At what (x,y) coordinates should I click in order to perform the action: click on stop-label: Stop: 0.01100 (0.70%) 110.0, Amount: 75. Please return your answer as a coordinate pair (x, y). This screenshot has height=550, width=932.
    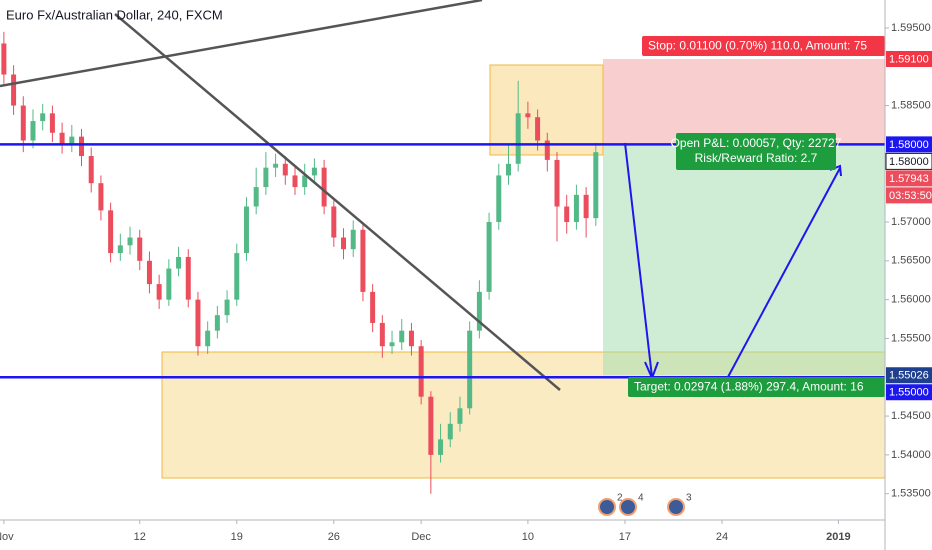
    Looking at the image, I should click on (757, 46).